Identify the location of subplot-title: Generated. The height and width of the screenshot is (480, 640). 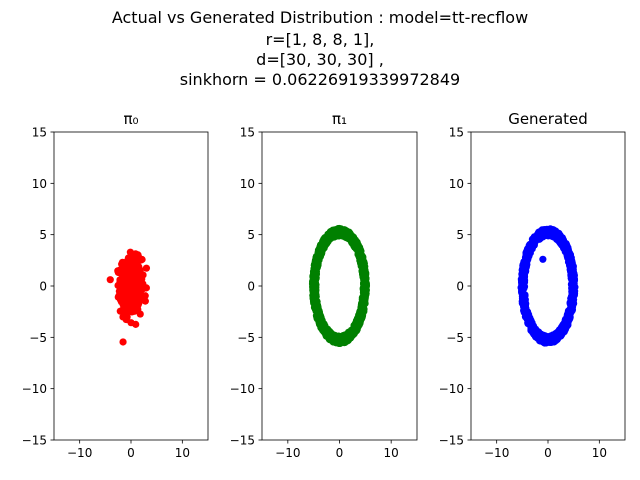
(548, 119).